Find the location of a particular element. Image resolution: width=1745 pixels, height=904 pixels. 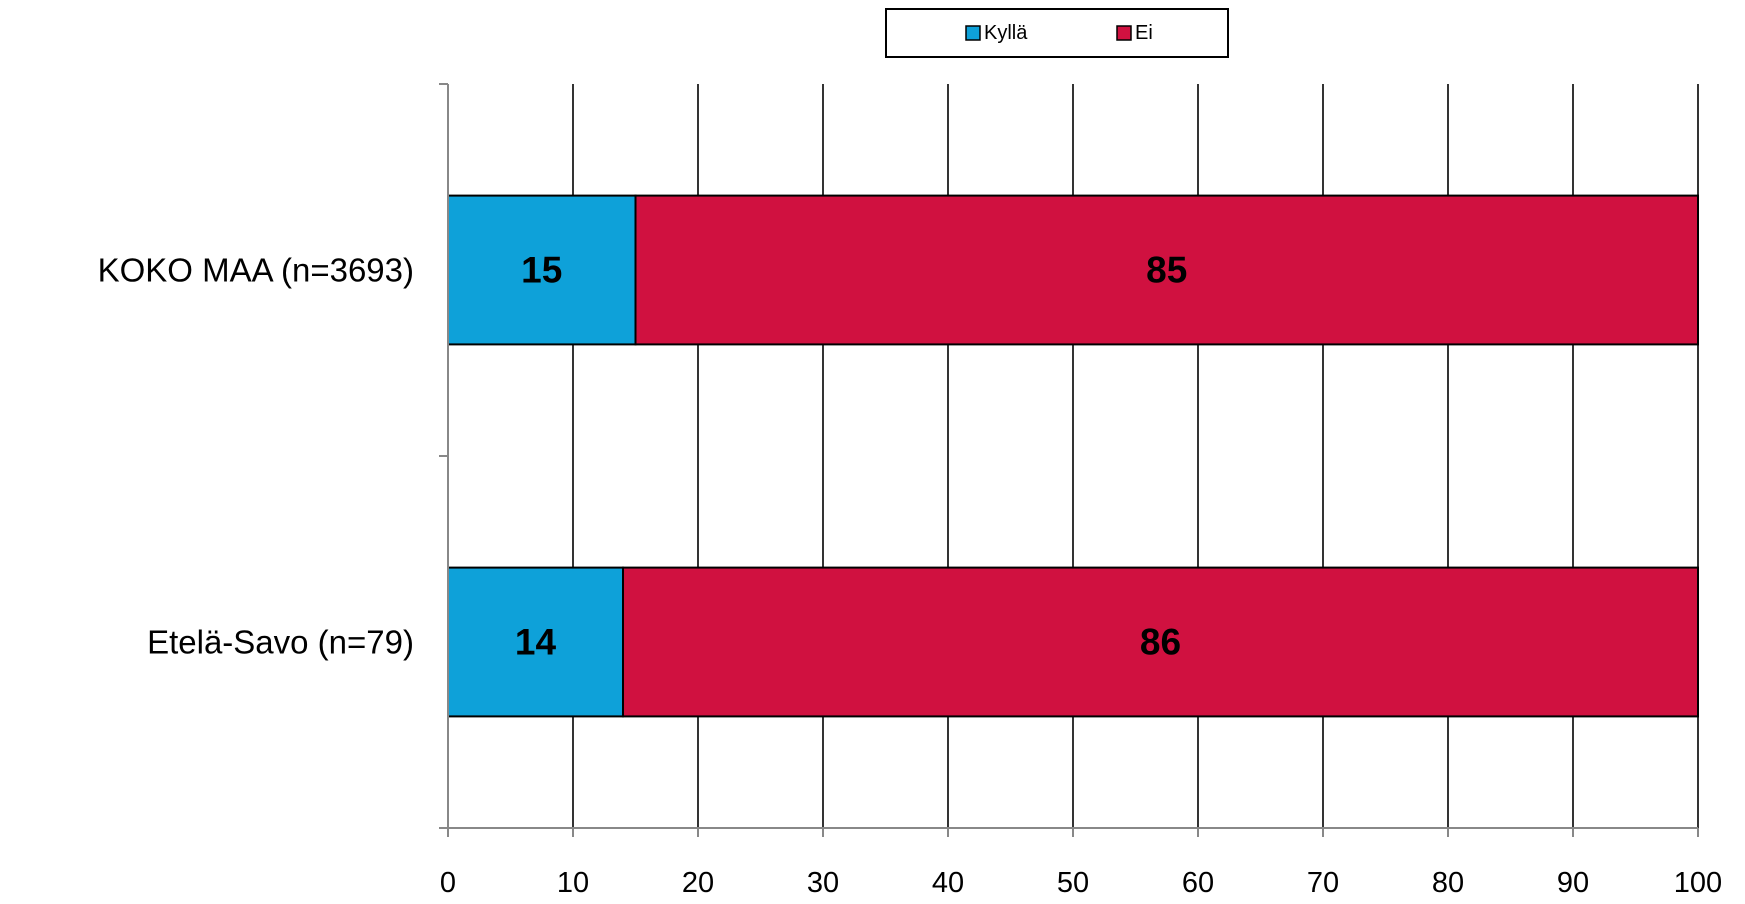

data-label-ei-koko-maa-n-3693: 85 is located at coordinates (1166, 270).